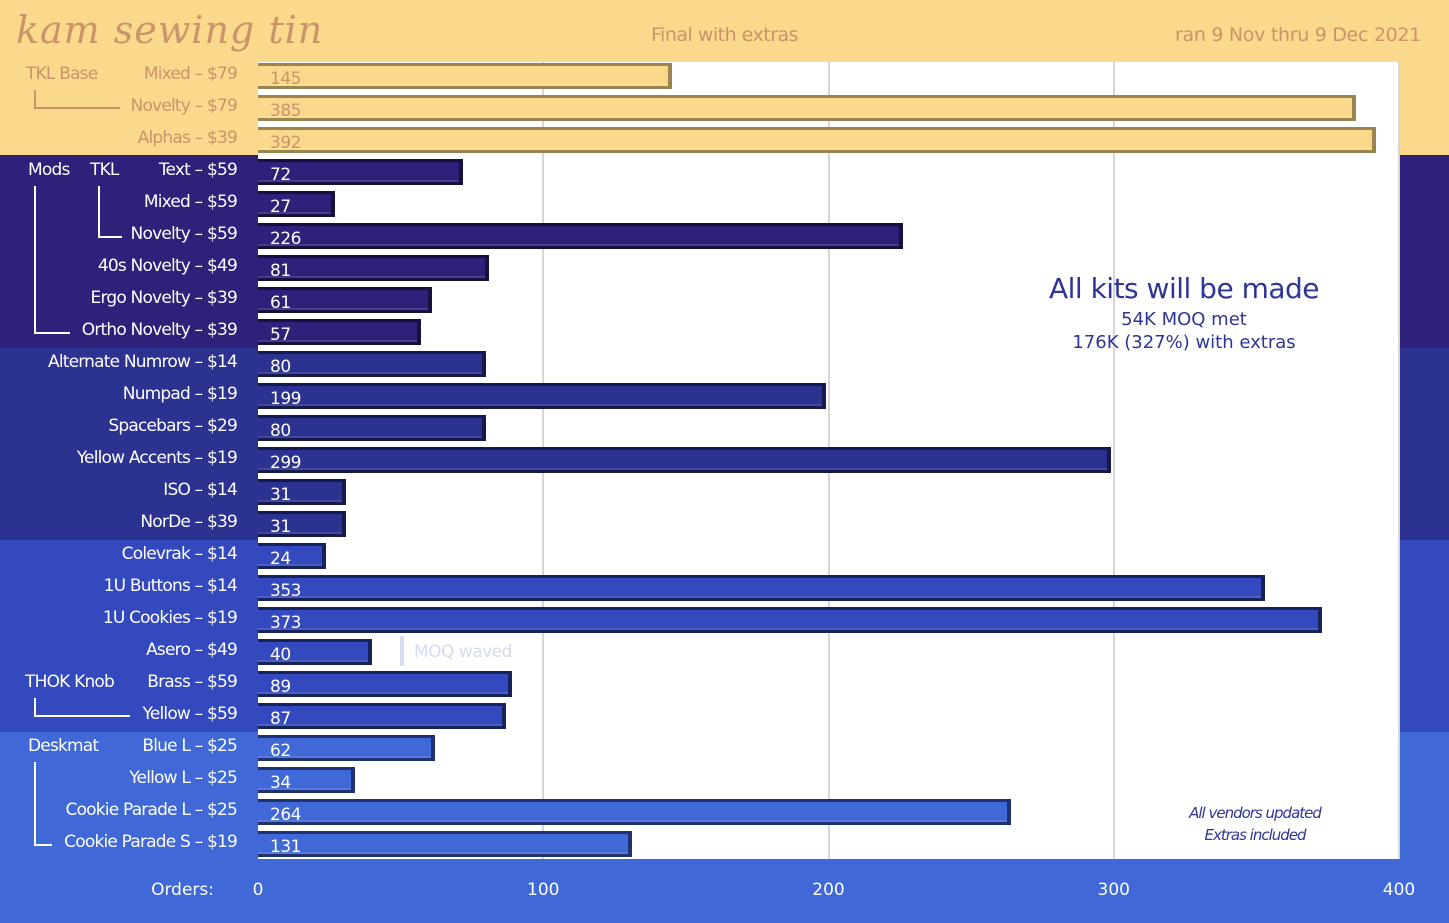 Image resolution: width=1449 pixels, height=923 pixels. What do you see at coordinates (285, 463) in the screenshot?
I see `bar-value-label: 299` at bounding box center [285, 463].